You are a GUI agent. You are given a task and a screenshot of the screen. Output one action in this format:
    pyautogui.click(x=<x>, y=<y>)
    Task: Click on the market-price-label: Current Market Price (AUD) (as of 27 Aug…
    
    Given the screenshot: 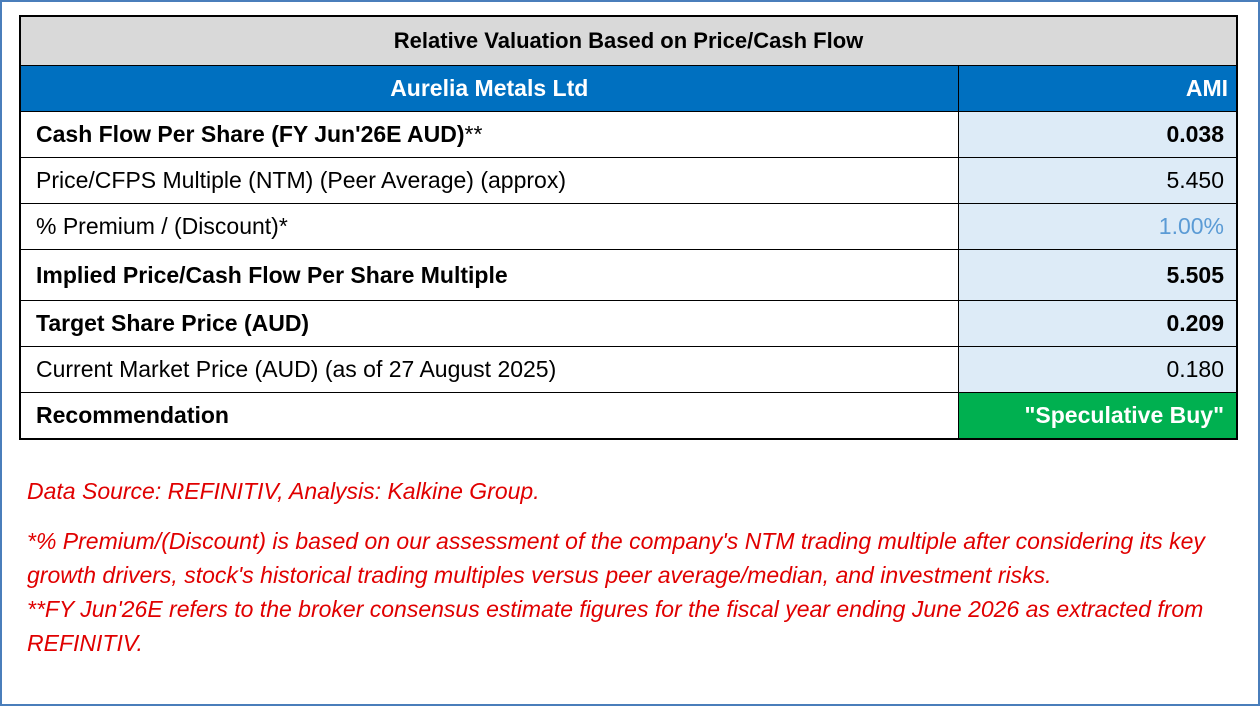 What is the action you would take?
    pyautogui.click(x=489, y=369)
    